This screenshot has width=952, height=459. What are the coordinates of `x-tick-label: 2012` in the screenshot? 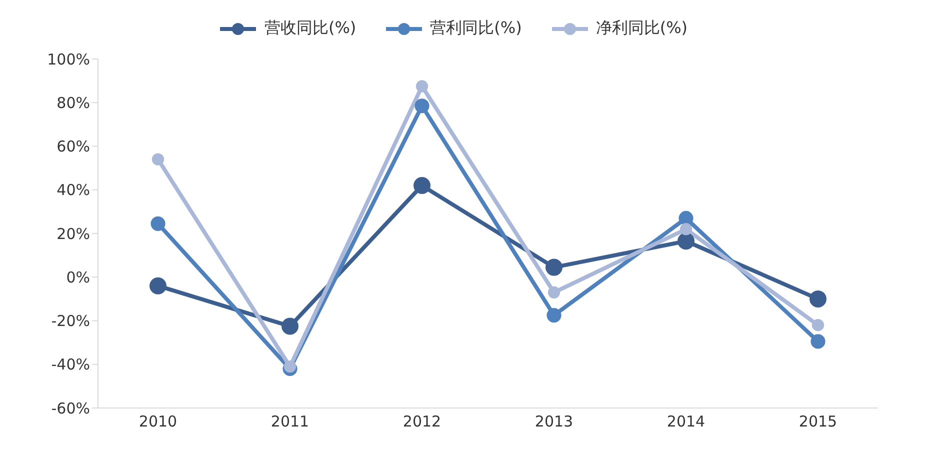 It's located at (422, 421).